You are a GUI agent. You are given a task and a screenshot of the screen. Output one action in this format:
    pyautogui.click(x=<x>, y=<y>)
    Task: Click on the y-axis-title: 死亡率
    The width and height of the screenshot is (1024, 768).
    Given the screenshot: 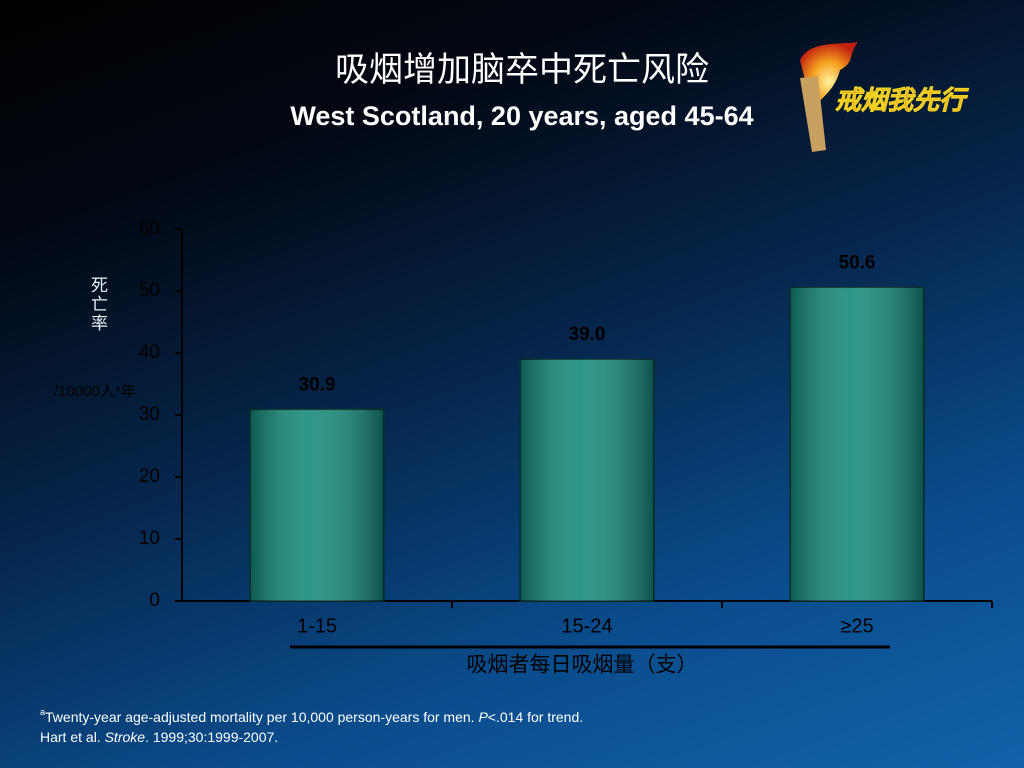 What is the action you would take?
    pyautogui.click(x=97, y=304)
    